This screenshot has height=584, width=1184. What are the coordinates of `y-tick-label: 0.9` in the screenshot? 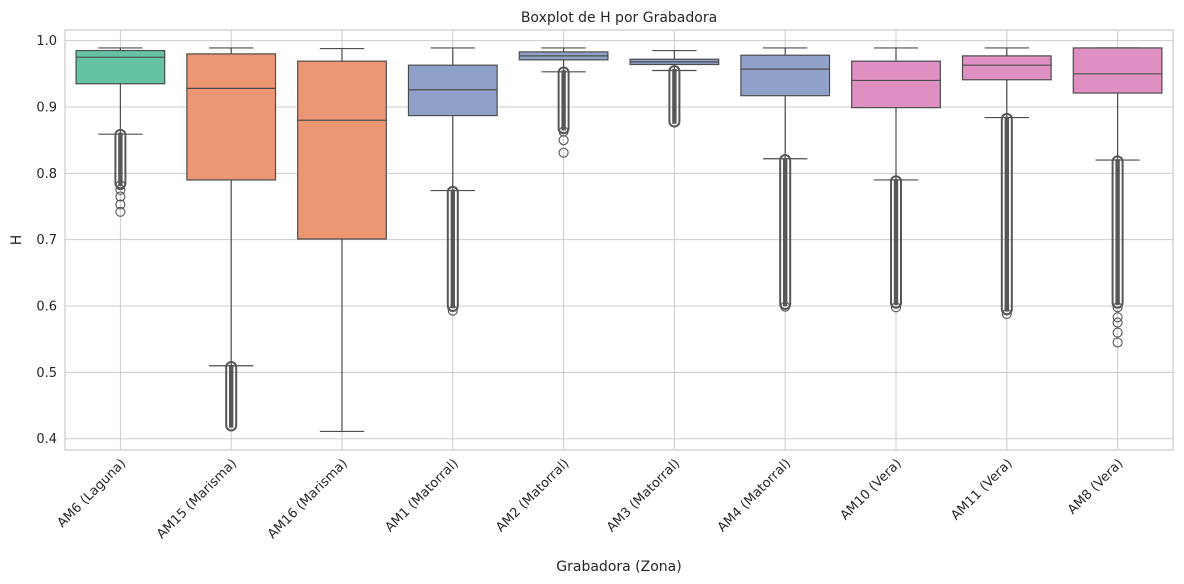 It's located at (46, 107).